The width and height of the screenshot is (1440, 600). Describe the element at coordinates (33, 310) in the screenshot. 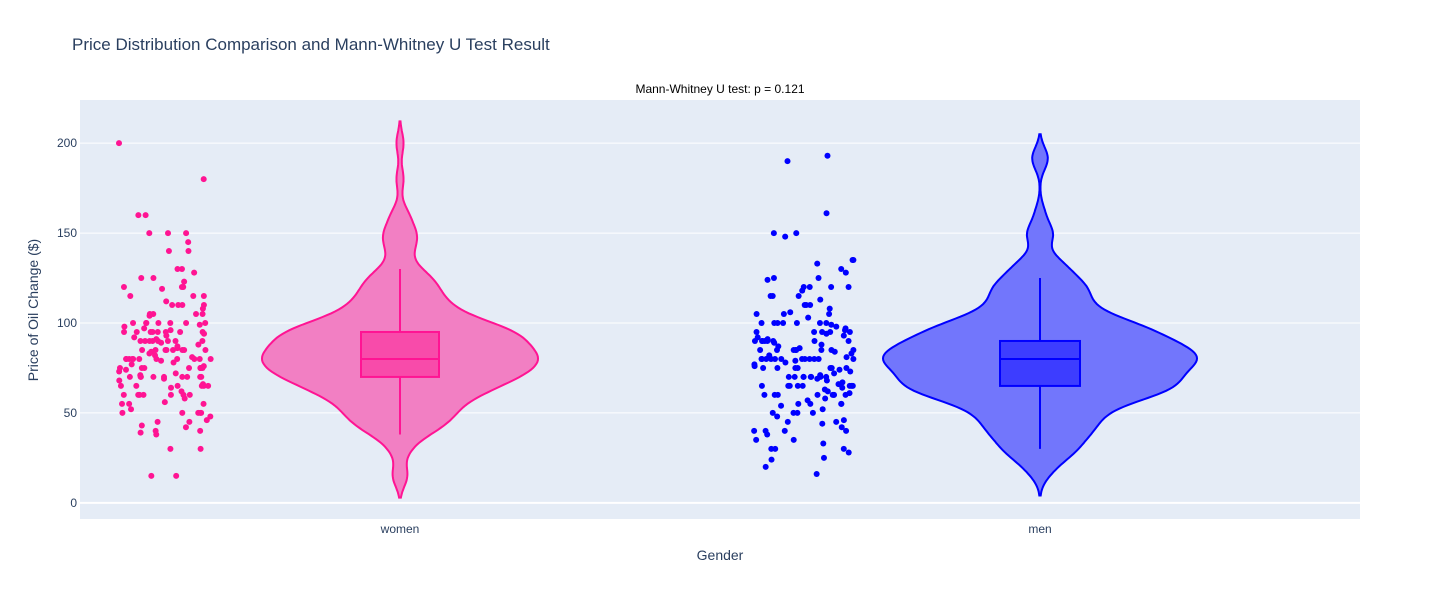

I see `y-axis-title: Price of Oil Change ($)` at that location.